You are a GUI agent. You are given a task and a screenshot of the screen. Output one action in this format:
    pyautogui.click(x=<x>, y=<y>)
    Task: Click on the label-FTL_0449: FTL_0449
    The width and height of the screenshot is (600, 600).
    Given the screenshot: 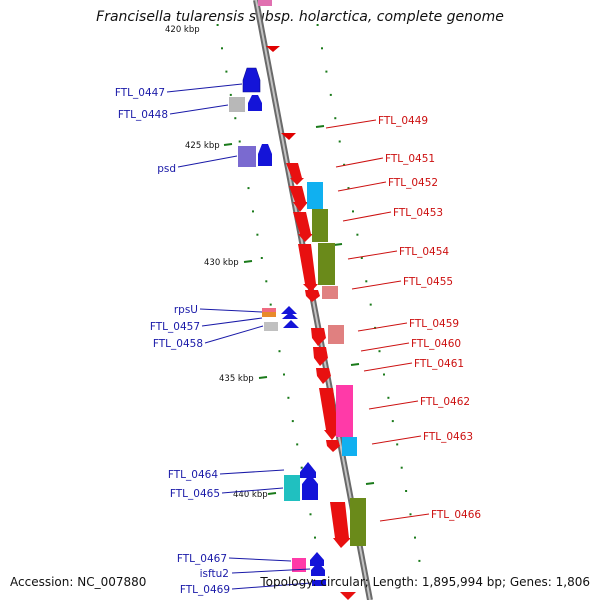 What is the action you would take?
    pyautogui.click(x=403, y=121)
    